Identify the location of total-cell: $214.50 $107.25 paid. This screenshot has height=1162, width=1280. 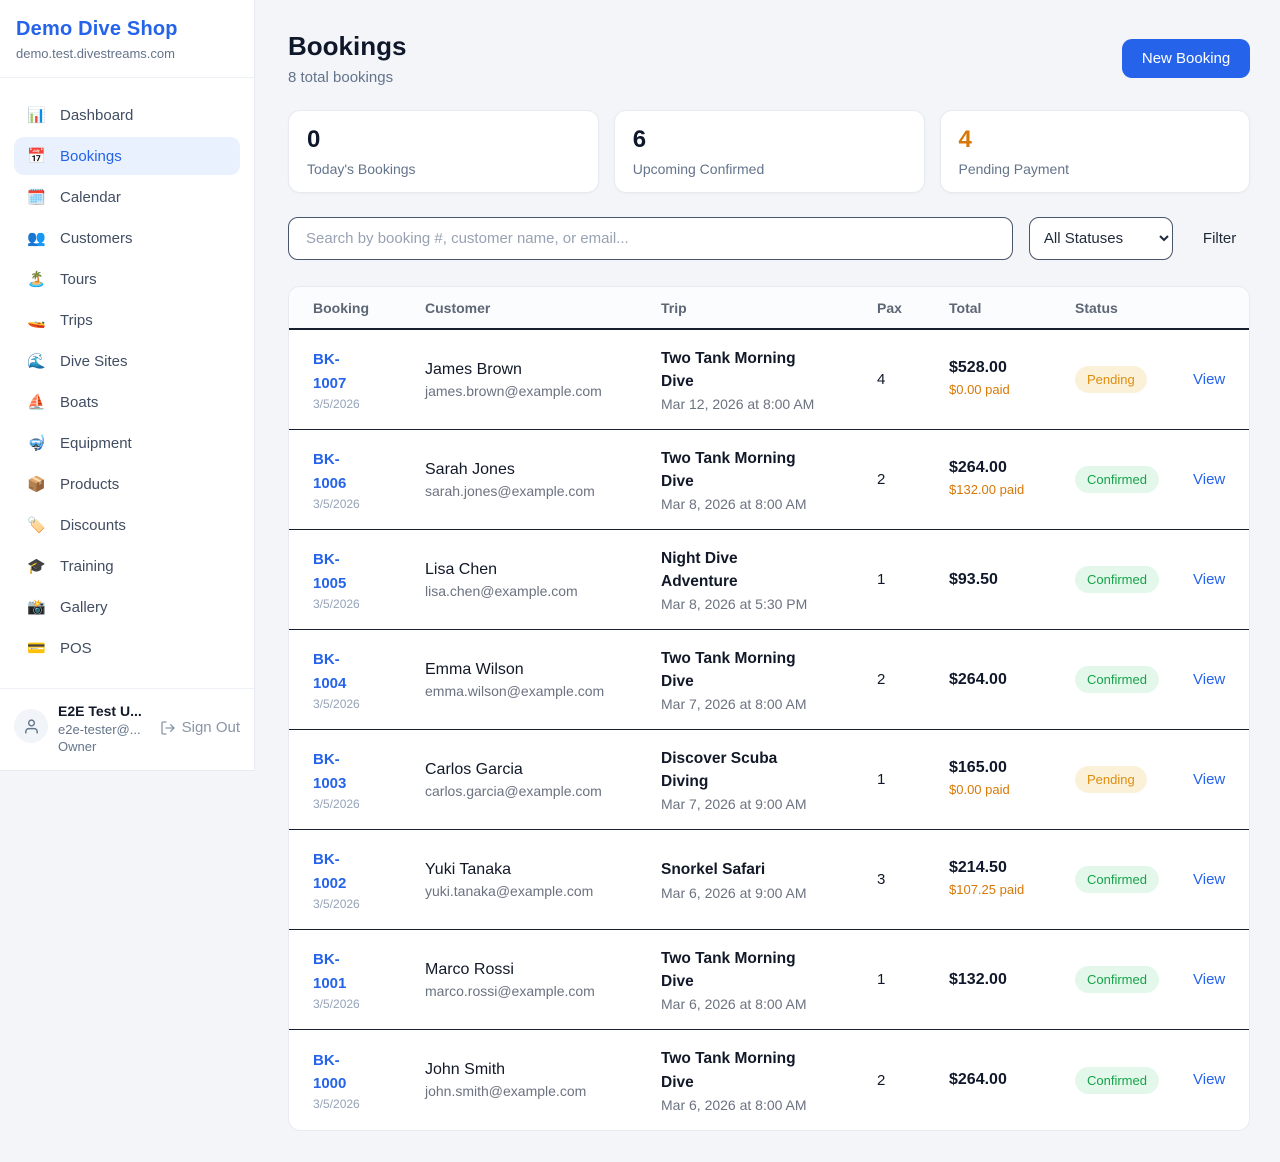
(1012, 879).